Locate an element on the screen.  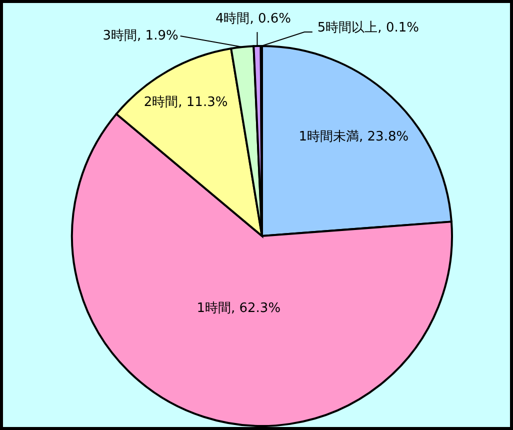
slice-label: 4時間, 0.6% is located at coordinates (253, 18).